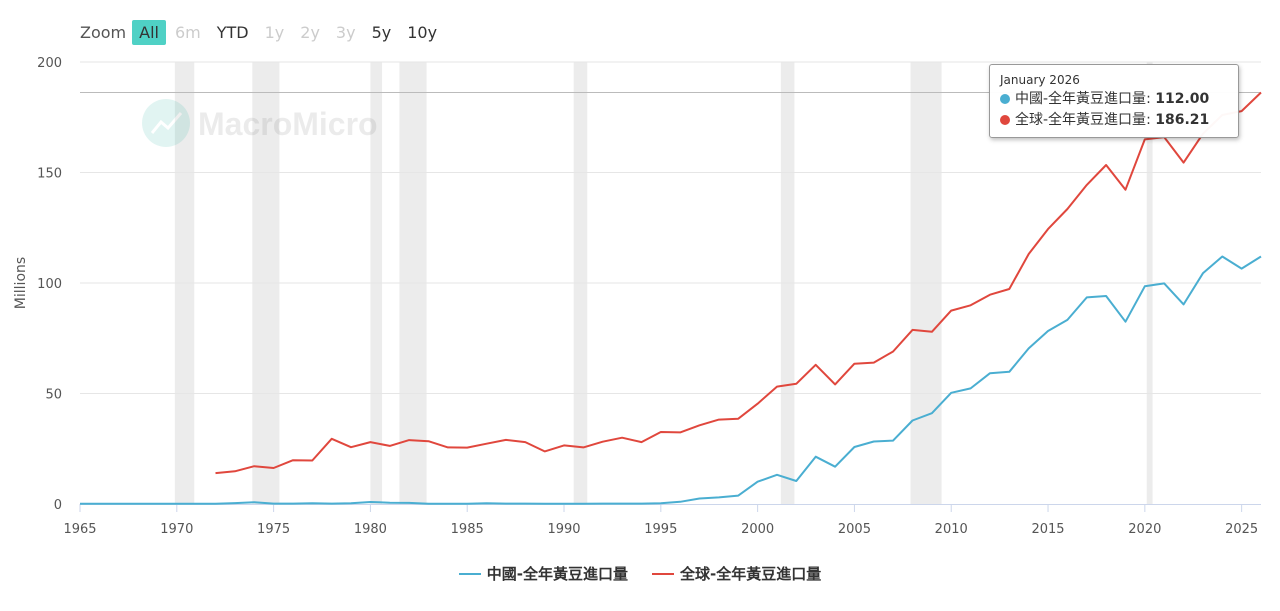  What do you see at coordinates (21, 283) in the screenshot?
I see `y-axis-label: Millions` at bounding box center [21, 283].